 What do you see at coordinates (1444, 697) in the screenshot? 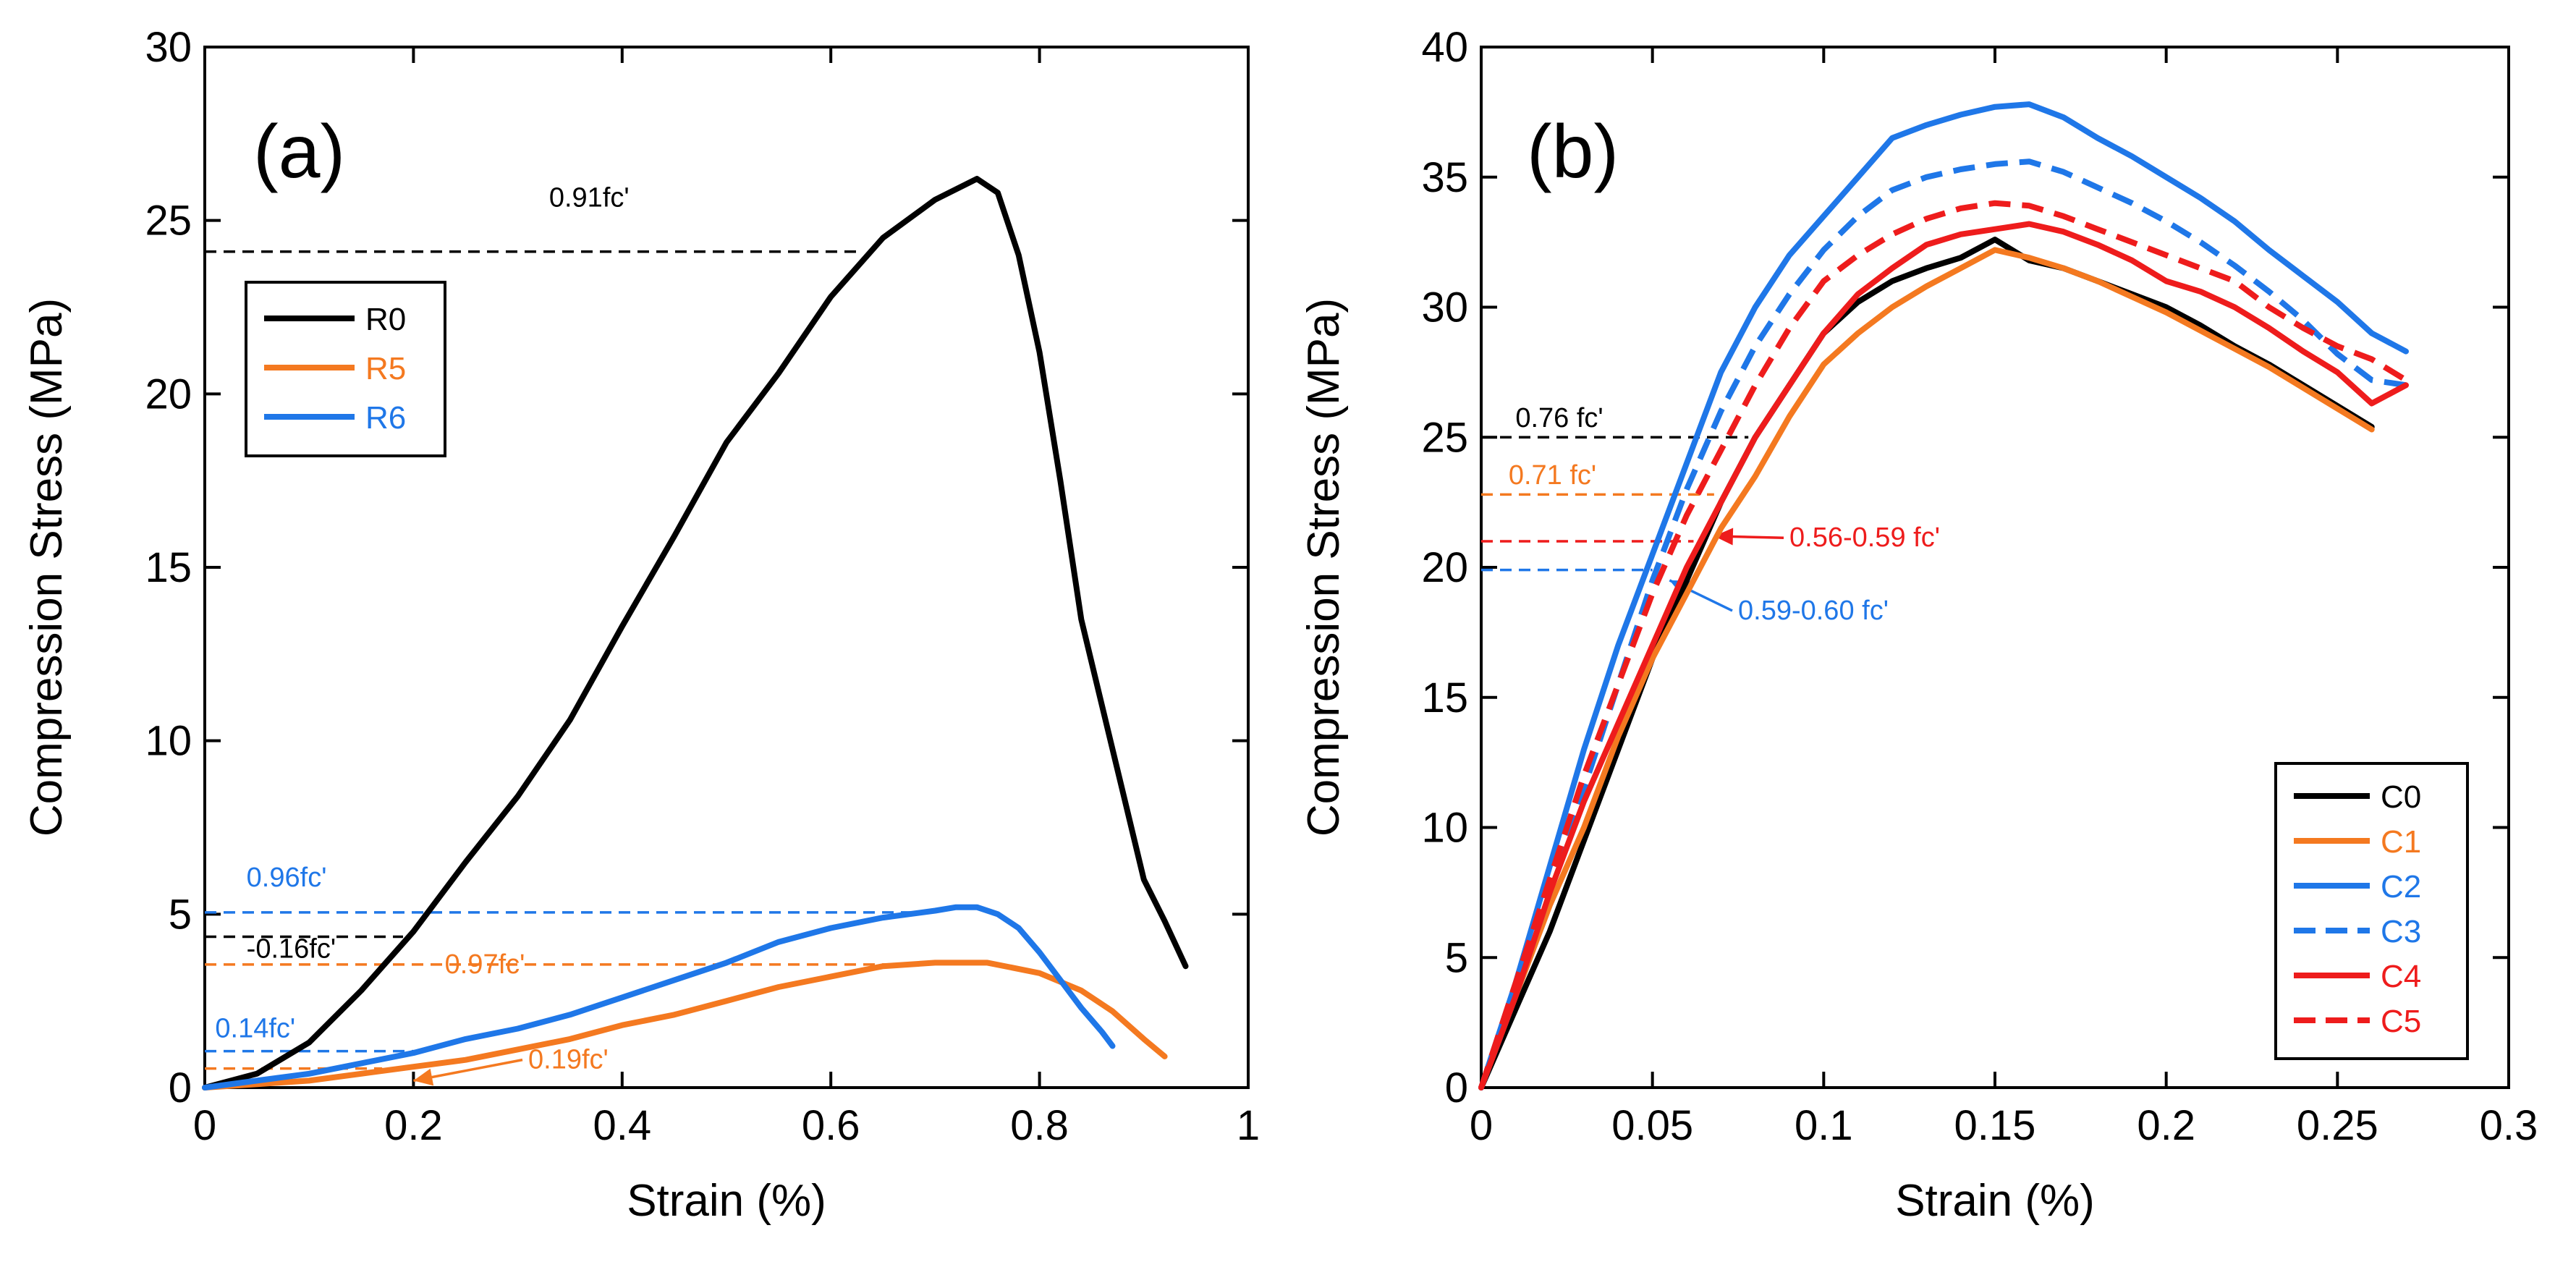
I see `panel-b-y-tick-label: 15` at bounding box center [1444, 697].